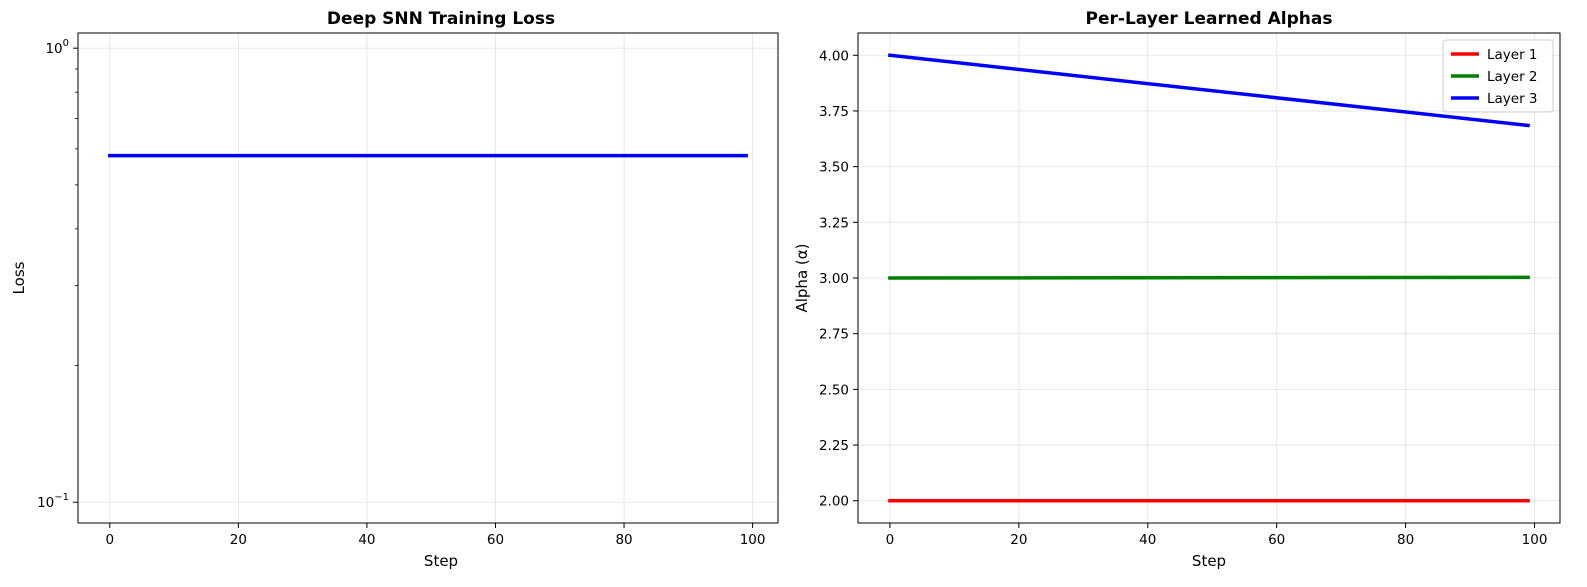 This screenshot has height=587, width=1587. Describe the element at coordinates (834, 56) in the screenshot. I see `y-tick-label: 4.00` at that location.